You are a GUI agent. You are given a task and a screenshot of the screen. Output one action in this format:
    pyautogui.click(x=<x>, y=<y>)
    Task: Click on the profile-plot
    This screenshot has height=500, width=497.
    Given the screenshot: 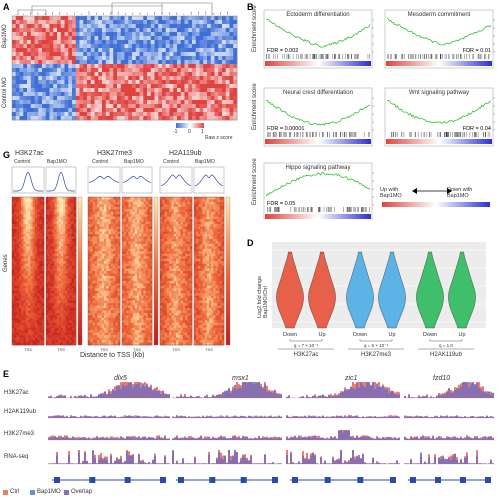 What is the action you would take?
    pyautogui.click(x=209, y=180)
    